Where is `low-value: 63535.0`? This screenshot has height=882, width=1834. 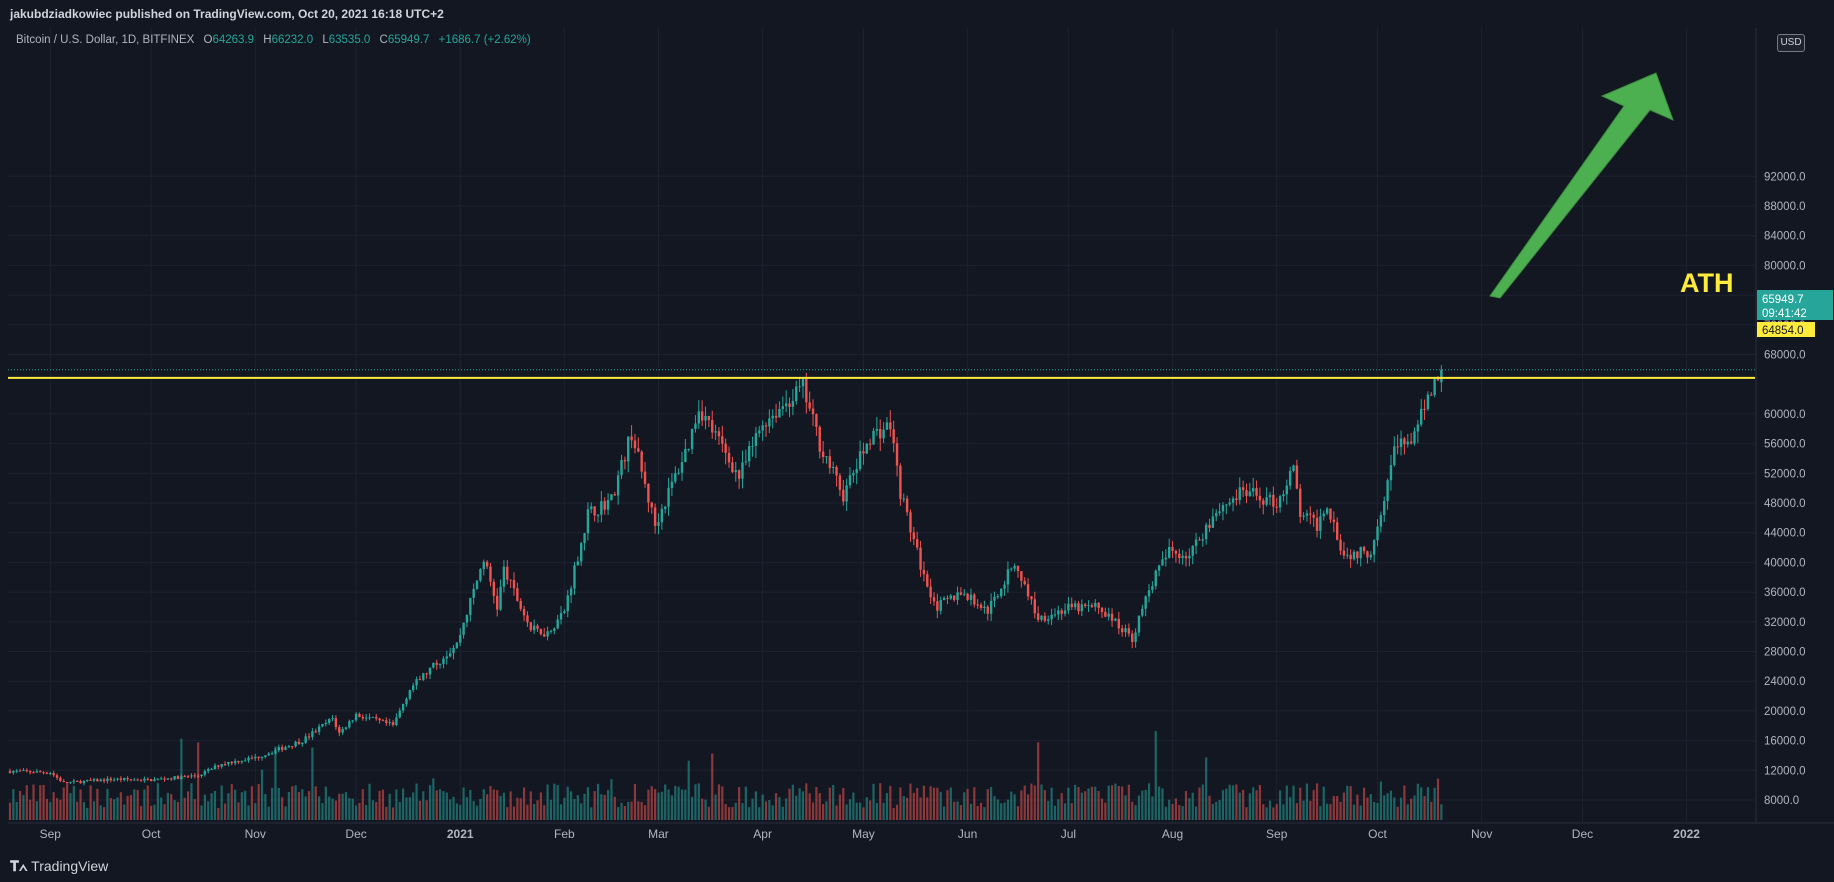 low-value: 63535.0 is located at coordinates (349, 40).